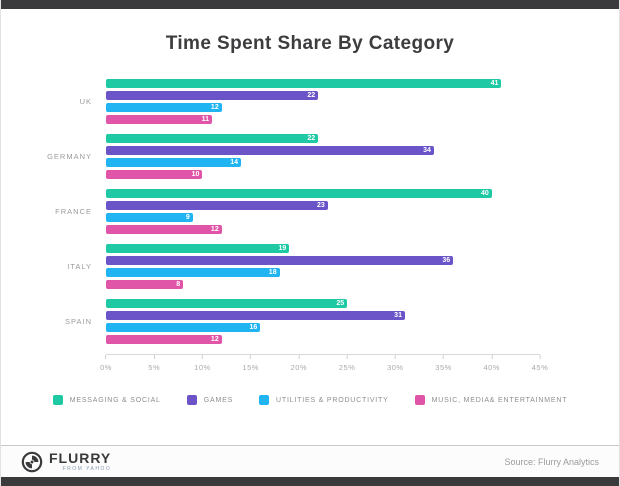 Image resolution: width=620 pixels, height=486 pixels. What do you see at coordinates (443, 367) in the screenshot?
I see `tick-label: 35%` at bounding box center [443, 367].